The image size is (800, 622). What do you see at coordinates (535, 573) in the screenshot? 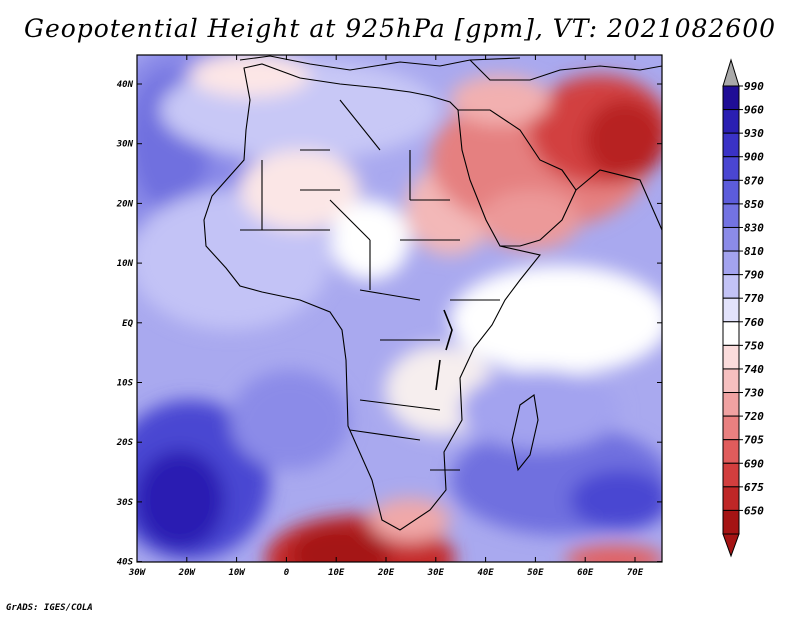
I see `lon-label: 50E` at bounding box center [535, 573].